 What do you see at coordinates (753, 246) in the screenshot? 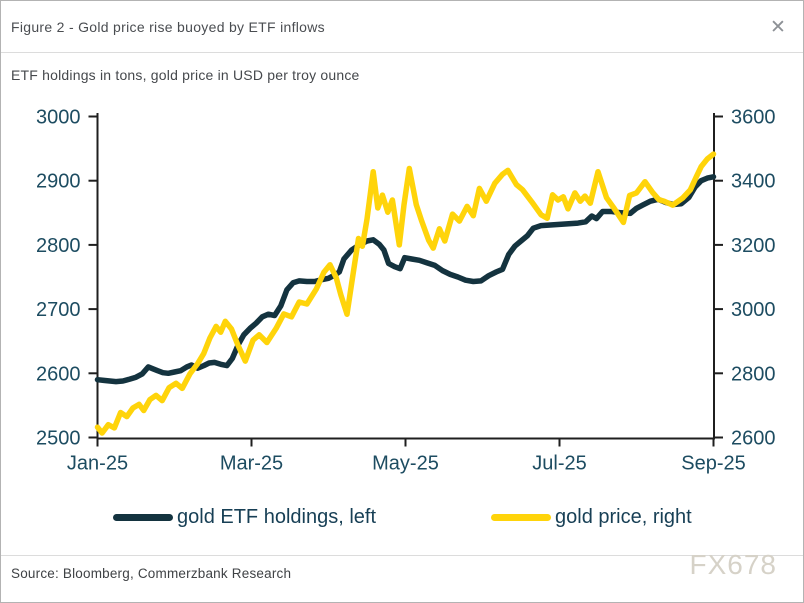
I see `right-axis-tick-label: 3200` at bounding box center [753, 246].